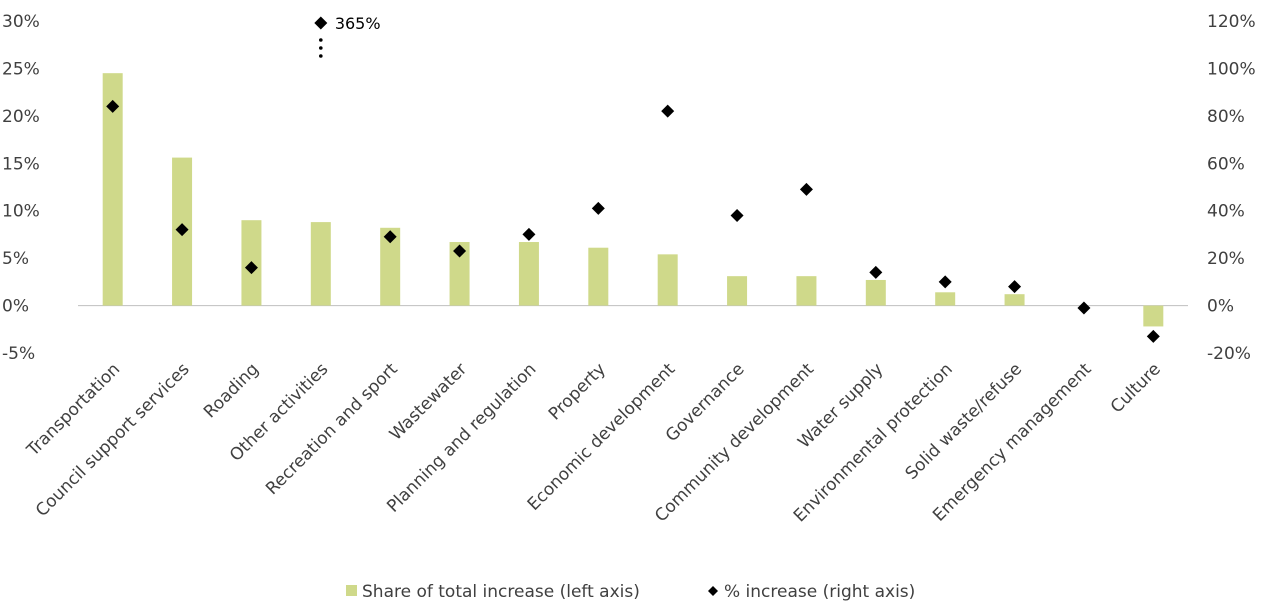  Describe the element at coordinates (1226, 117) in the screenshot. I see `right-tick-label: 80%` at that location.